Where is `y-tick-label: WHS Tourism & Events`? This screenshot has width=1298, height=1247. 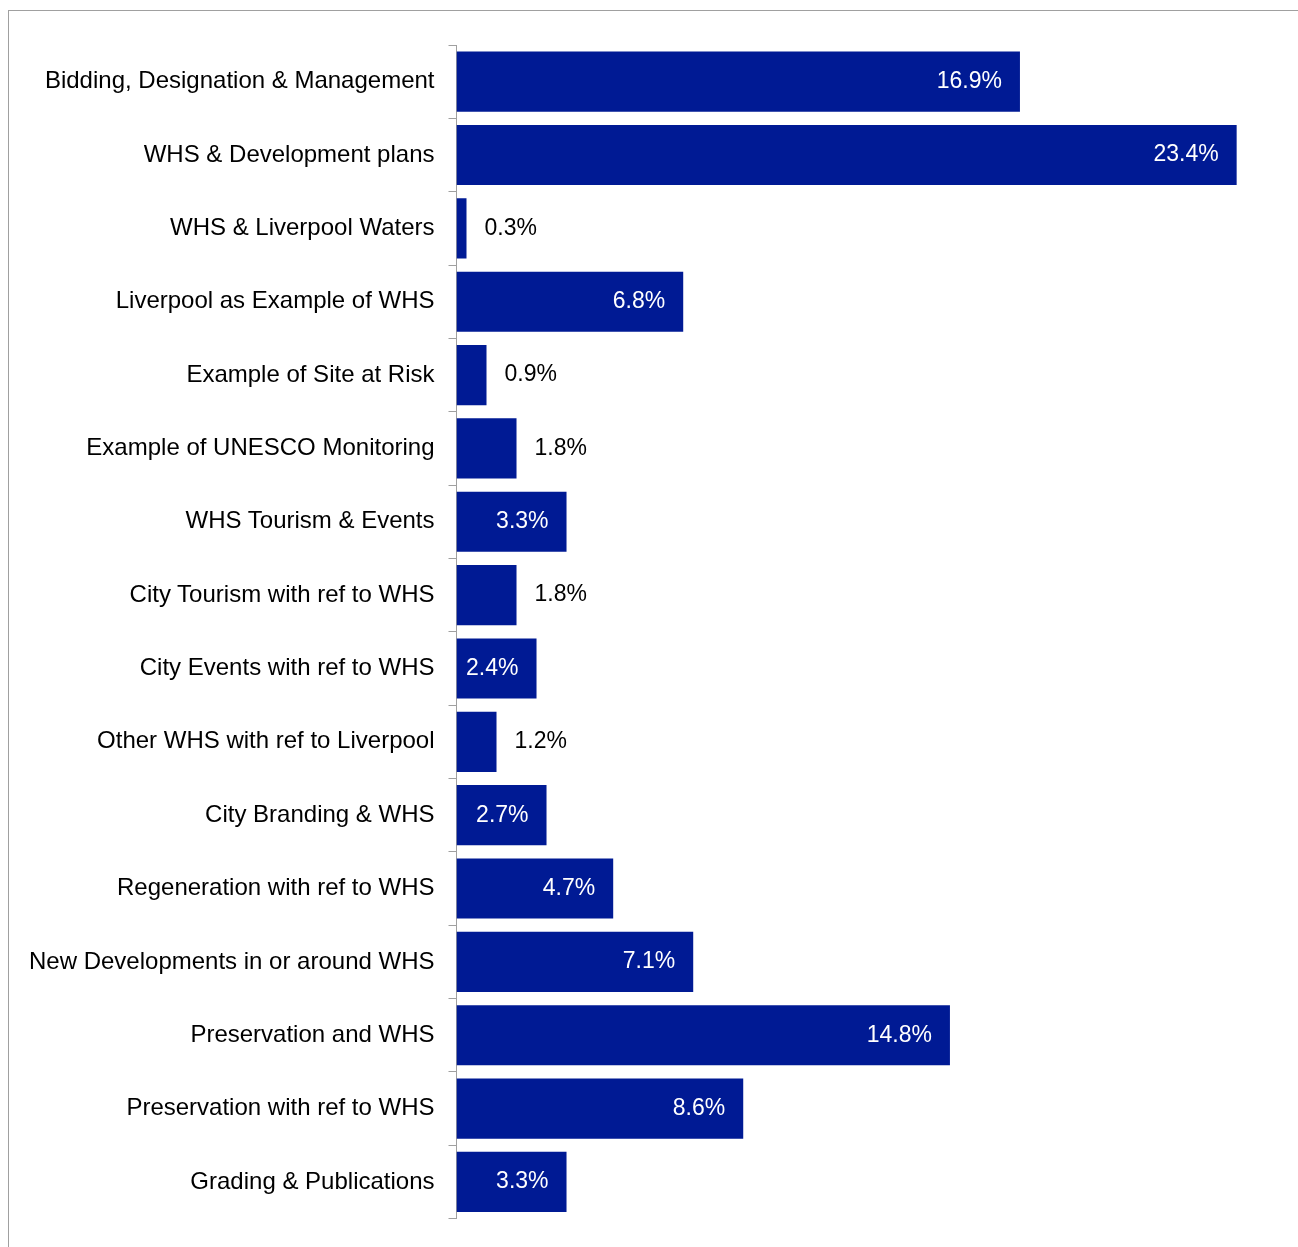 y-tick-label: WHS Tourism & Events is located at coordinates (310, 520).